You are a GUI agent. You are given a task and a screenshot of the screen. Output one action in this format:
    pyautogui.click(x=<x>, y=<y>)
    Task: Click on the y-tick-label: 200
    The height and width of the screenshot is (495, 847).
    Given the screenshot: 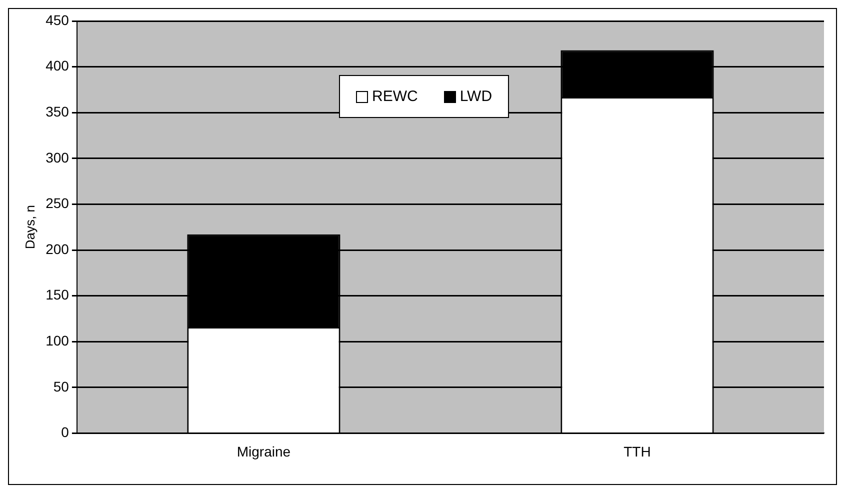 What is the action you would take?
    pyautogui.click(x=58, y=248)
    